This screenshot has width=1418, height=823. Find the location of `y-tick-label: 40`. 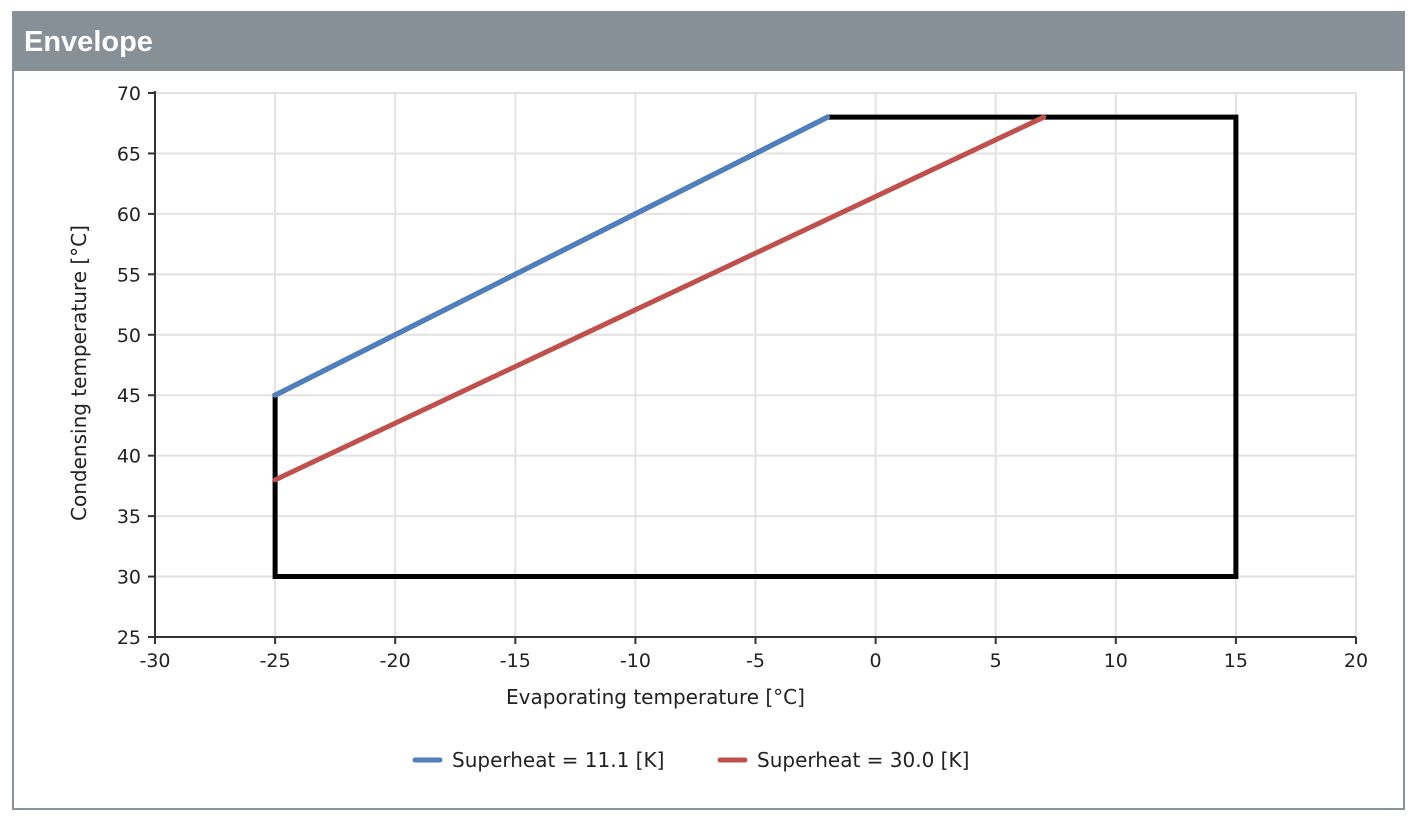

y-tick-label: 40 is located at coordinates (129, 457).